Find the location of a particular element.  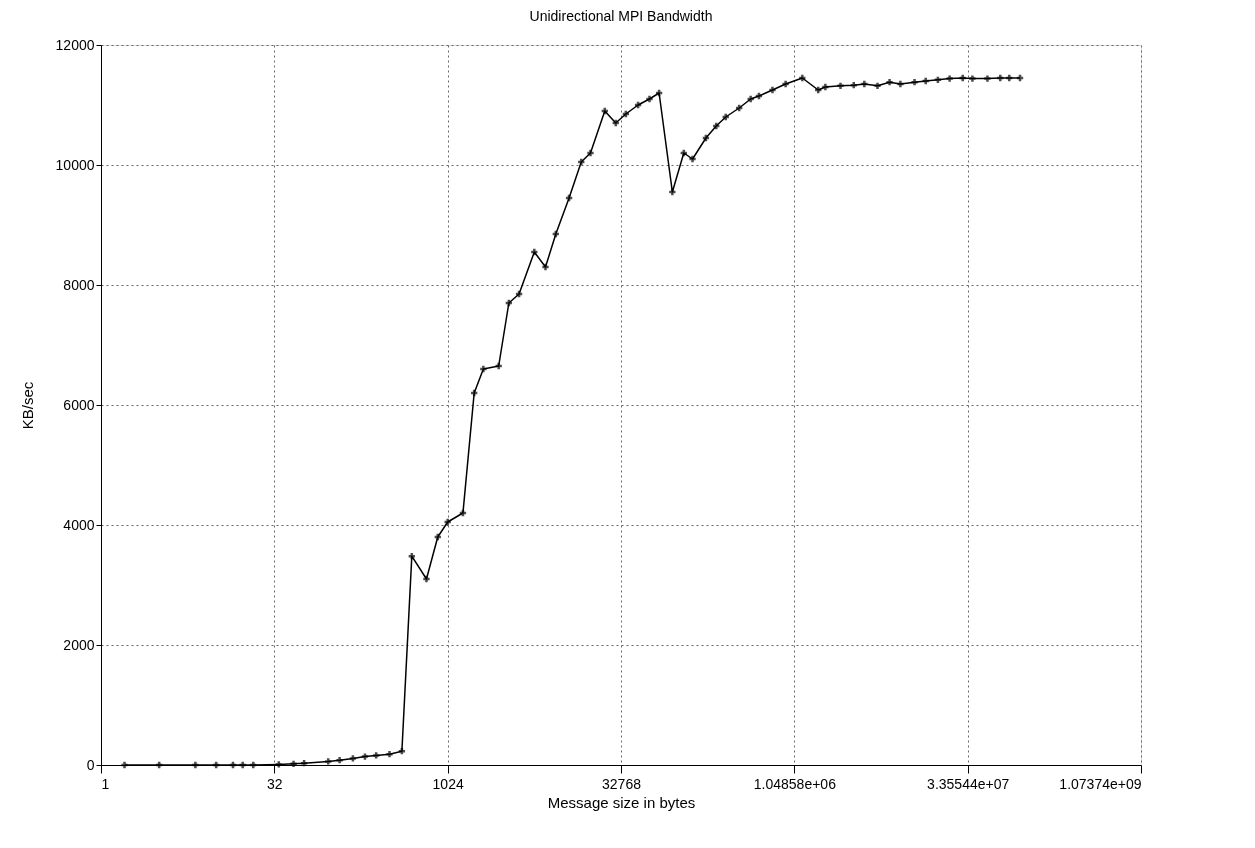

y-tick-label: 2000 is located at coordinates (79, 644).